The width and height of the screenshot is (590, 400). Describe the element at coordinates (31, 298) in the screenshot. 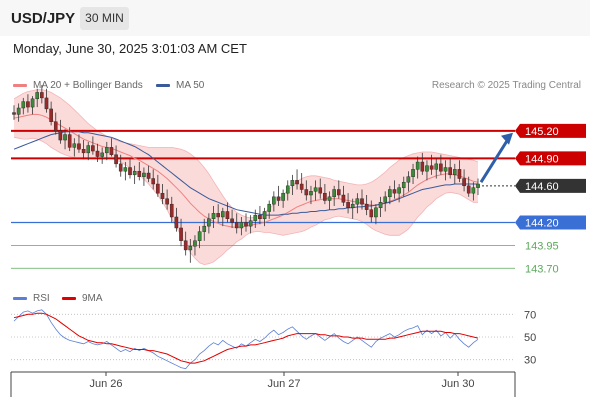

I see `legend-rsi: RSI` at that location.